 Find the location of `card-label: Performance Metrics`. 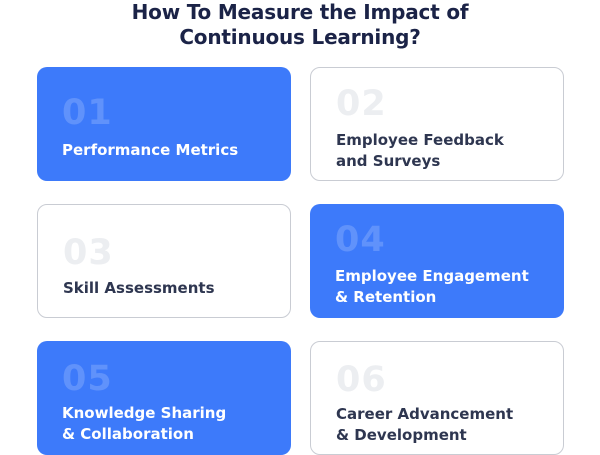

card-label: Performance Metrics is located at coordinates (150, 150).